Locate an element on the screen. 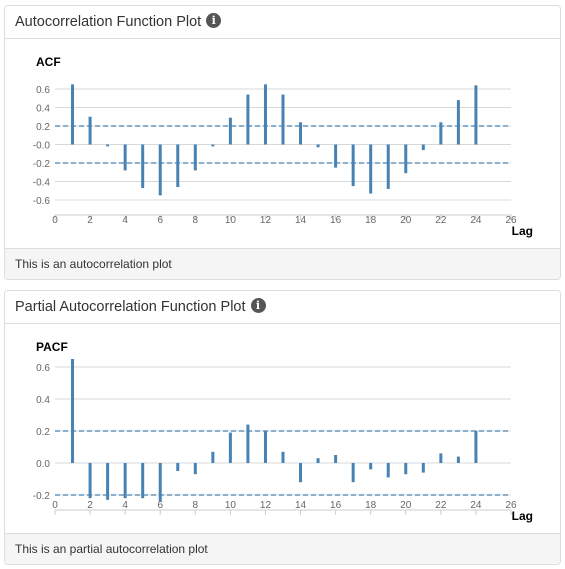  pacf-x-tick-label: 4 is located at coordinates (125, 505).